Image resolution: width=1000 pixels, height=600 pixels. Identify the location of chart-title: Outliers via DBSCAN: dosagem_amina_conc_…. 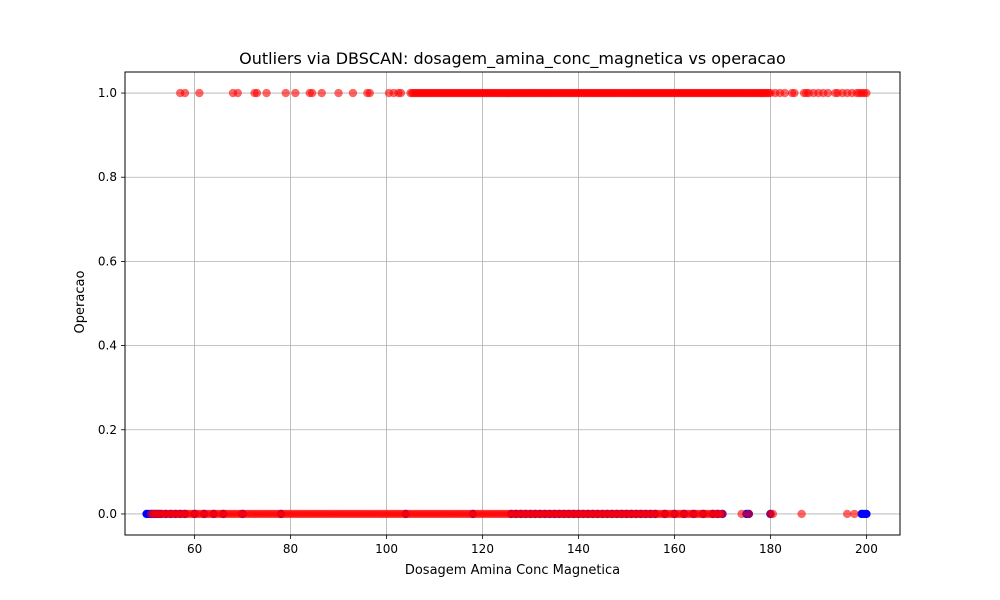
(512, 59).